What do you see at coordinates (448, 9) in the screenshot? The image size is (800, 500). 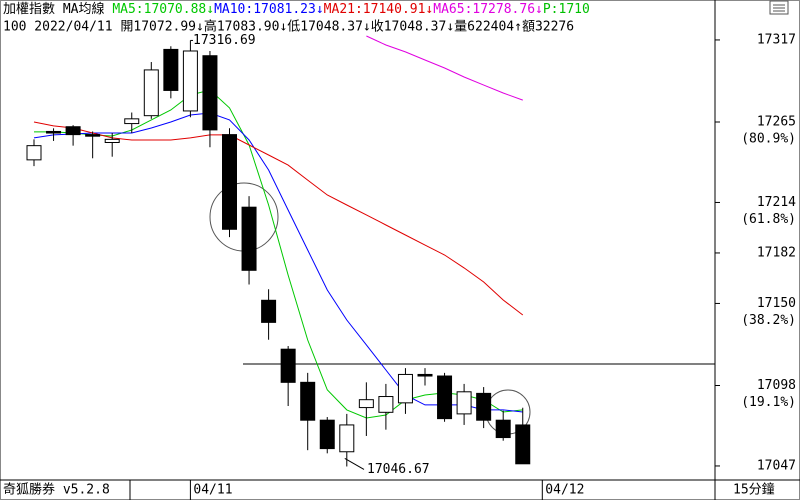 I see `legend-name: MA65` at bounding box center [448, 9].